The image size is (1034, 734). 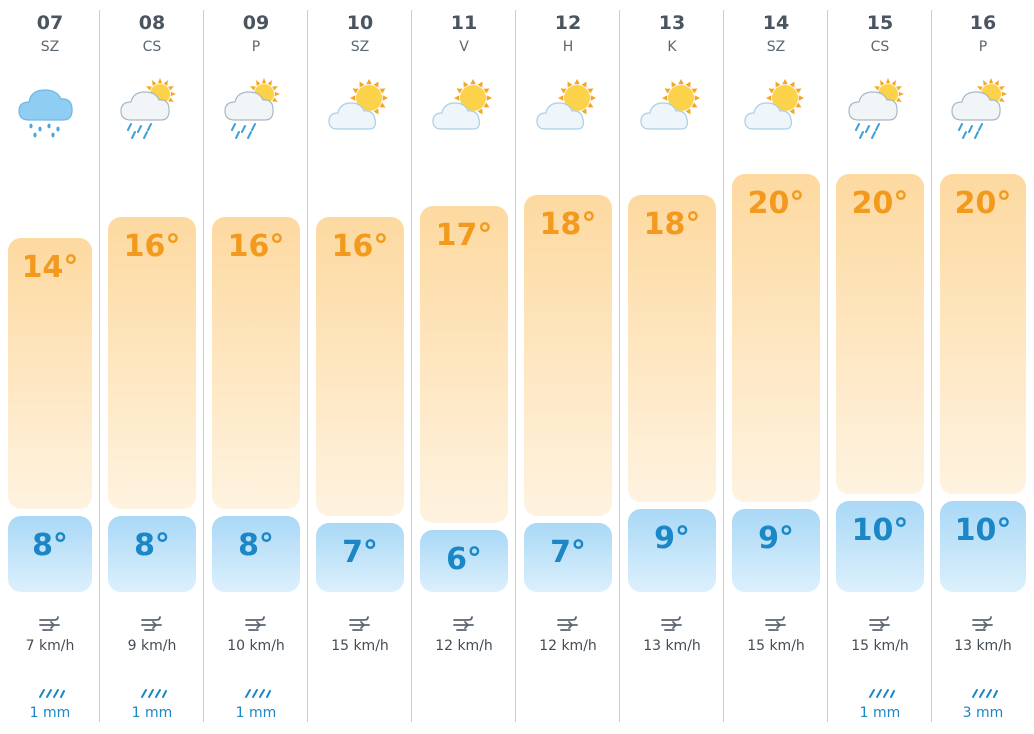 What do you see at coordinates (464, 236) in the screenshot?
I see `high-temp-label: 17°` at bounding box center [464, 236].